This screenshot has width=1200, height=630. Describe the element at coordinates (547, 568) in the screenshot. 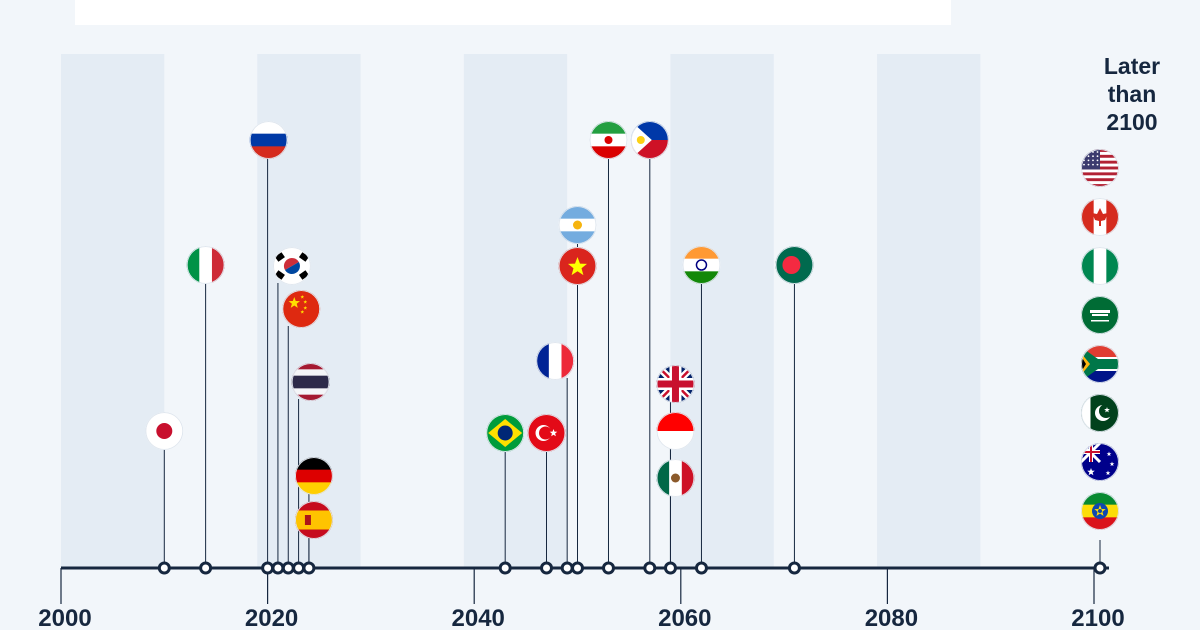

I see `year-marker-2047` at that location.